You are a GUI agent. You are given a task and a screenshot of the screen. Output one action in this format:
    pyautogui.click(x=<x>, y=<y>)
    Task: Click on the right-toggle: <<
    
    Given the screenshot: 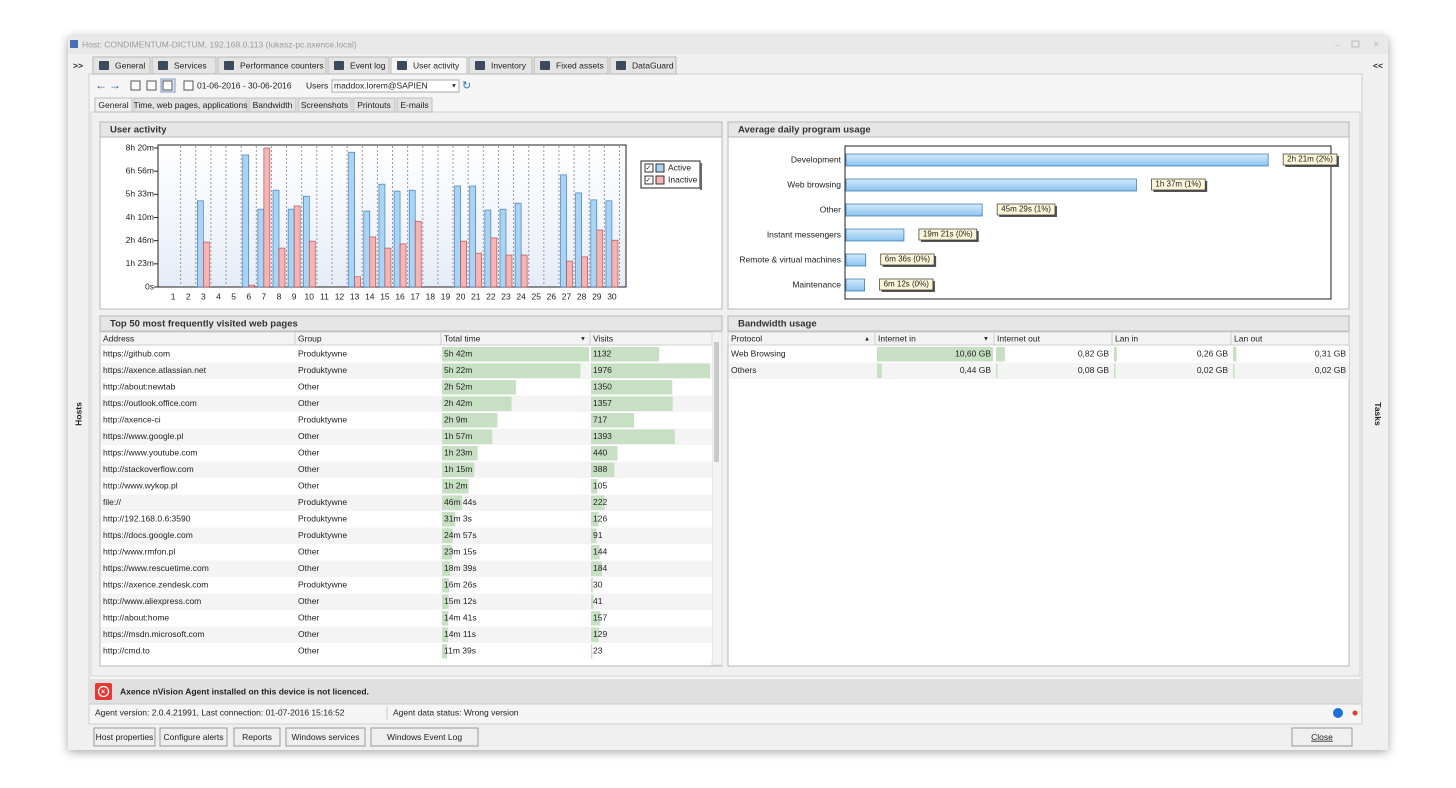 What is the action you would take?
    pyautogui.click(x=1378, y=65)
    